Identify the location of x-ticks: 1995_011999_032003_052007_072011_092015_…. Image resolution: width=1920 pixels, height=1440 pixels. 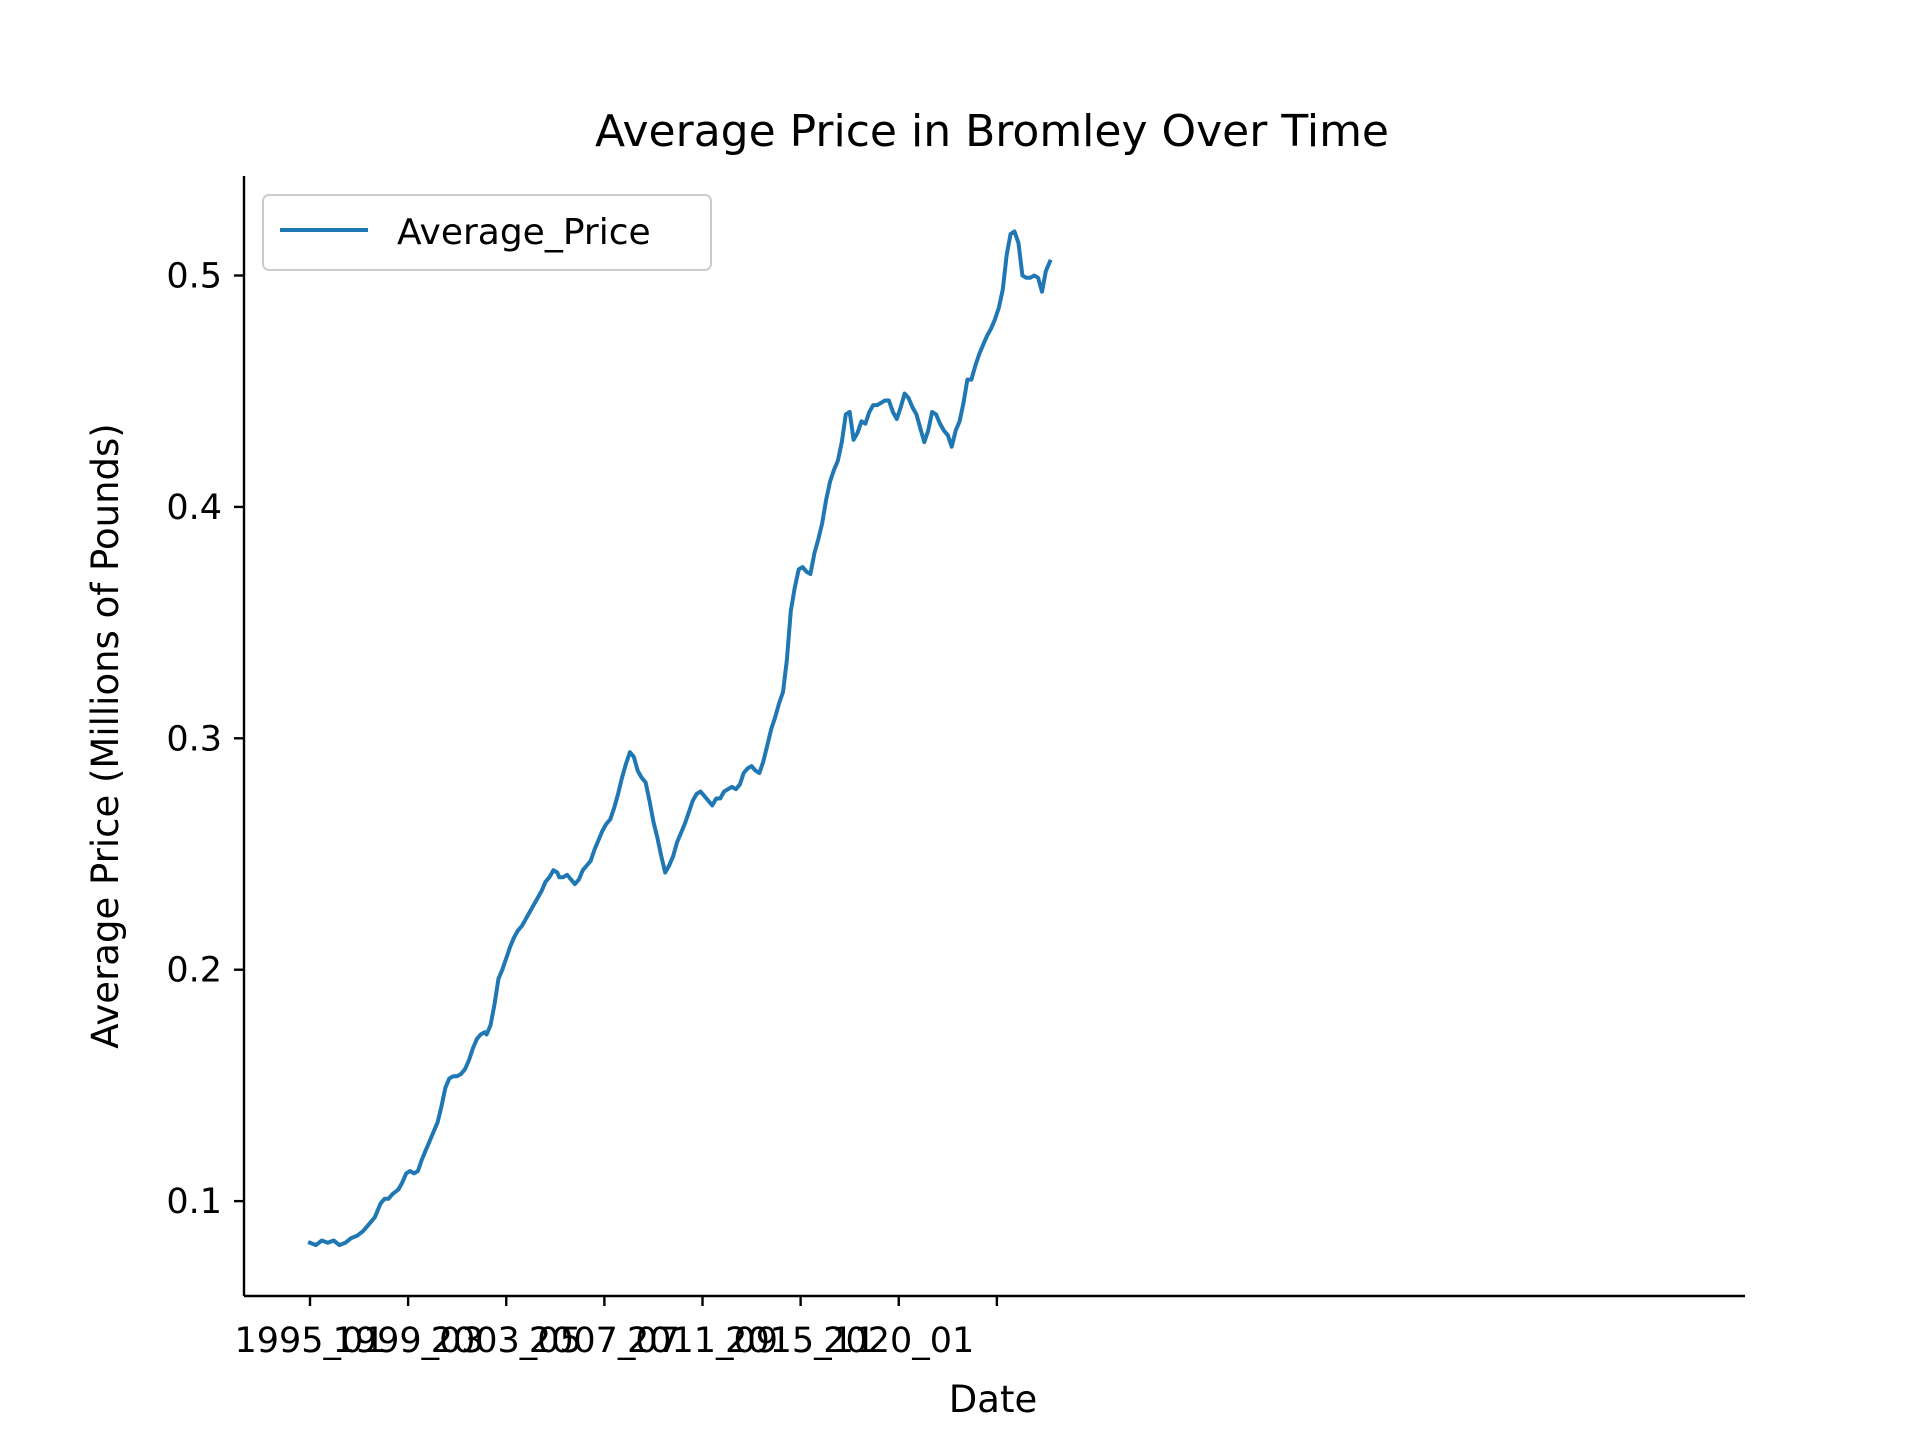
(616, 1328).